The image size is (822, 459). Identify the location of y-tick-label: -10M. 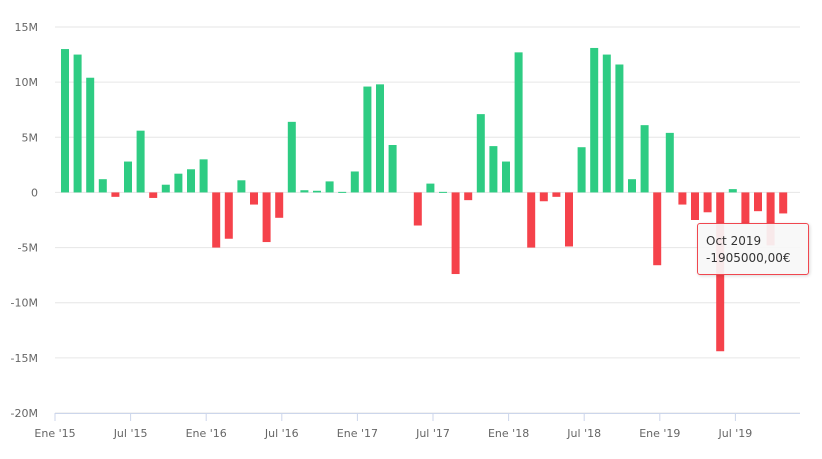
(24, 303).